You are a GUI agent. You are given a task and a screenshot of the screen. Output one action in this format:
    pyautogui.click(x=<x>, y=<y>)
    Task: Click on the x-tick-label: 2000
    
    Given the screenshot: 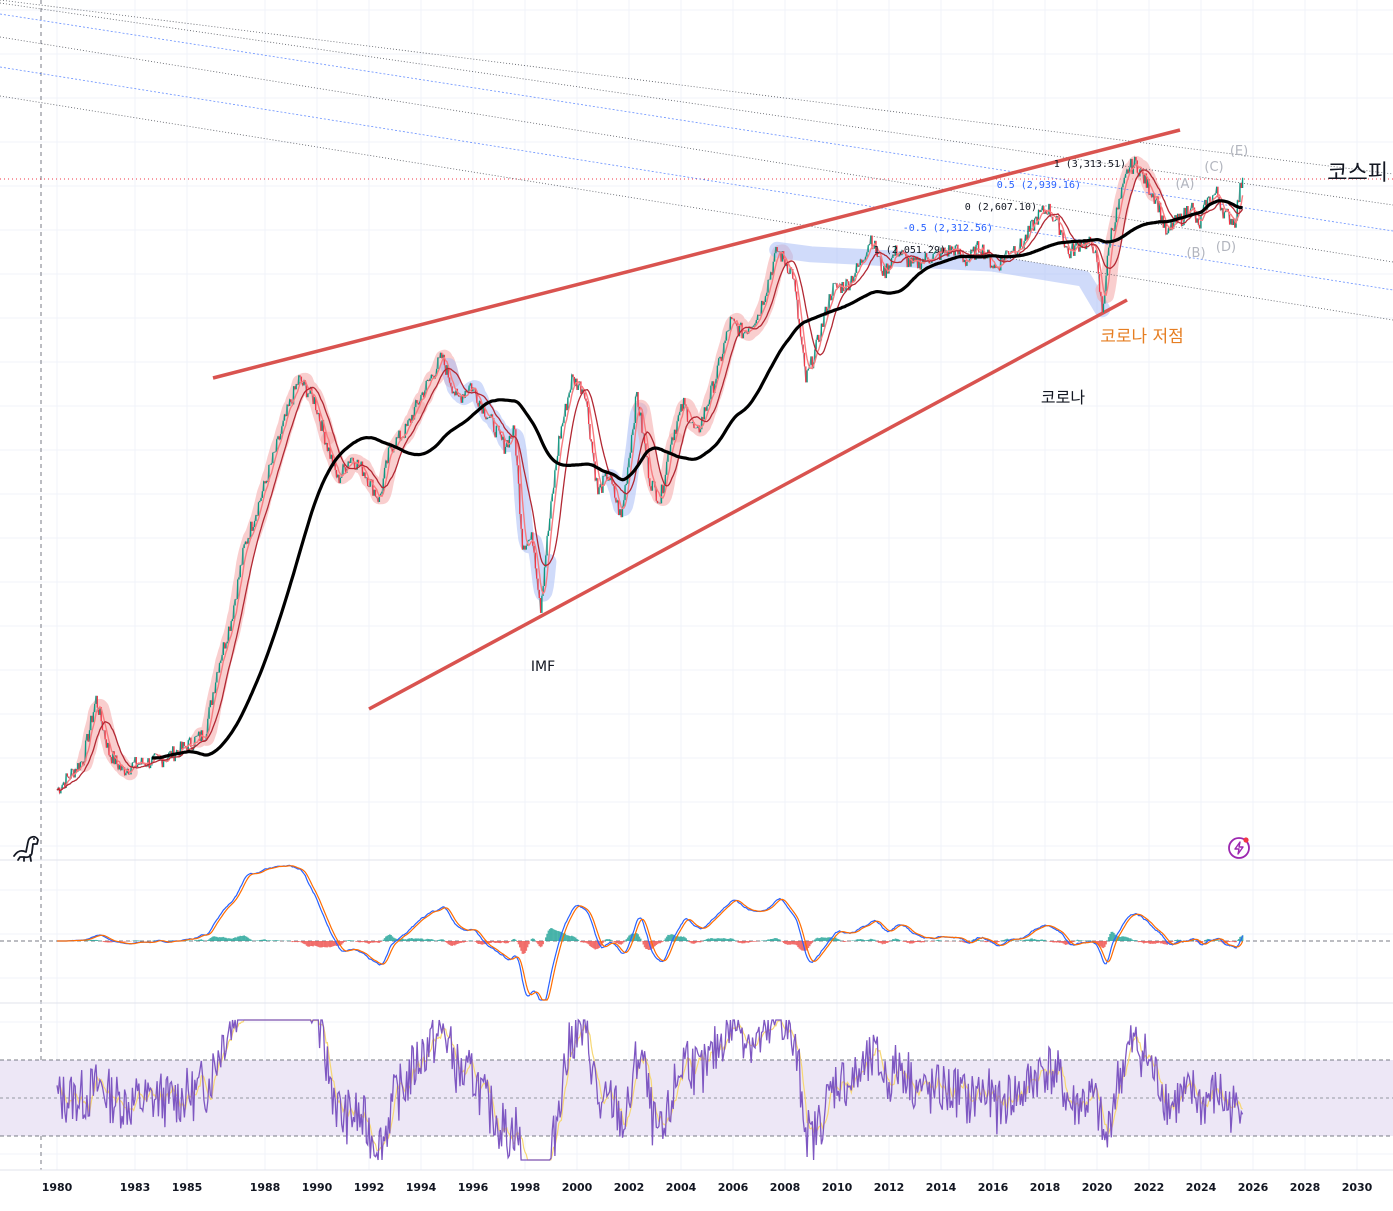 What is the action you would take?
    pyautogui.click(x=577, y=1187)
    